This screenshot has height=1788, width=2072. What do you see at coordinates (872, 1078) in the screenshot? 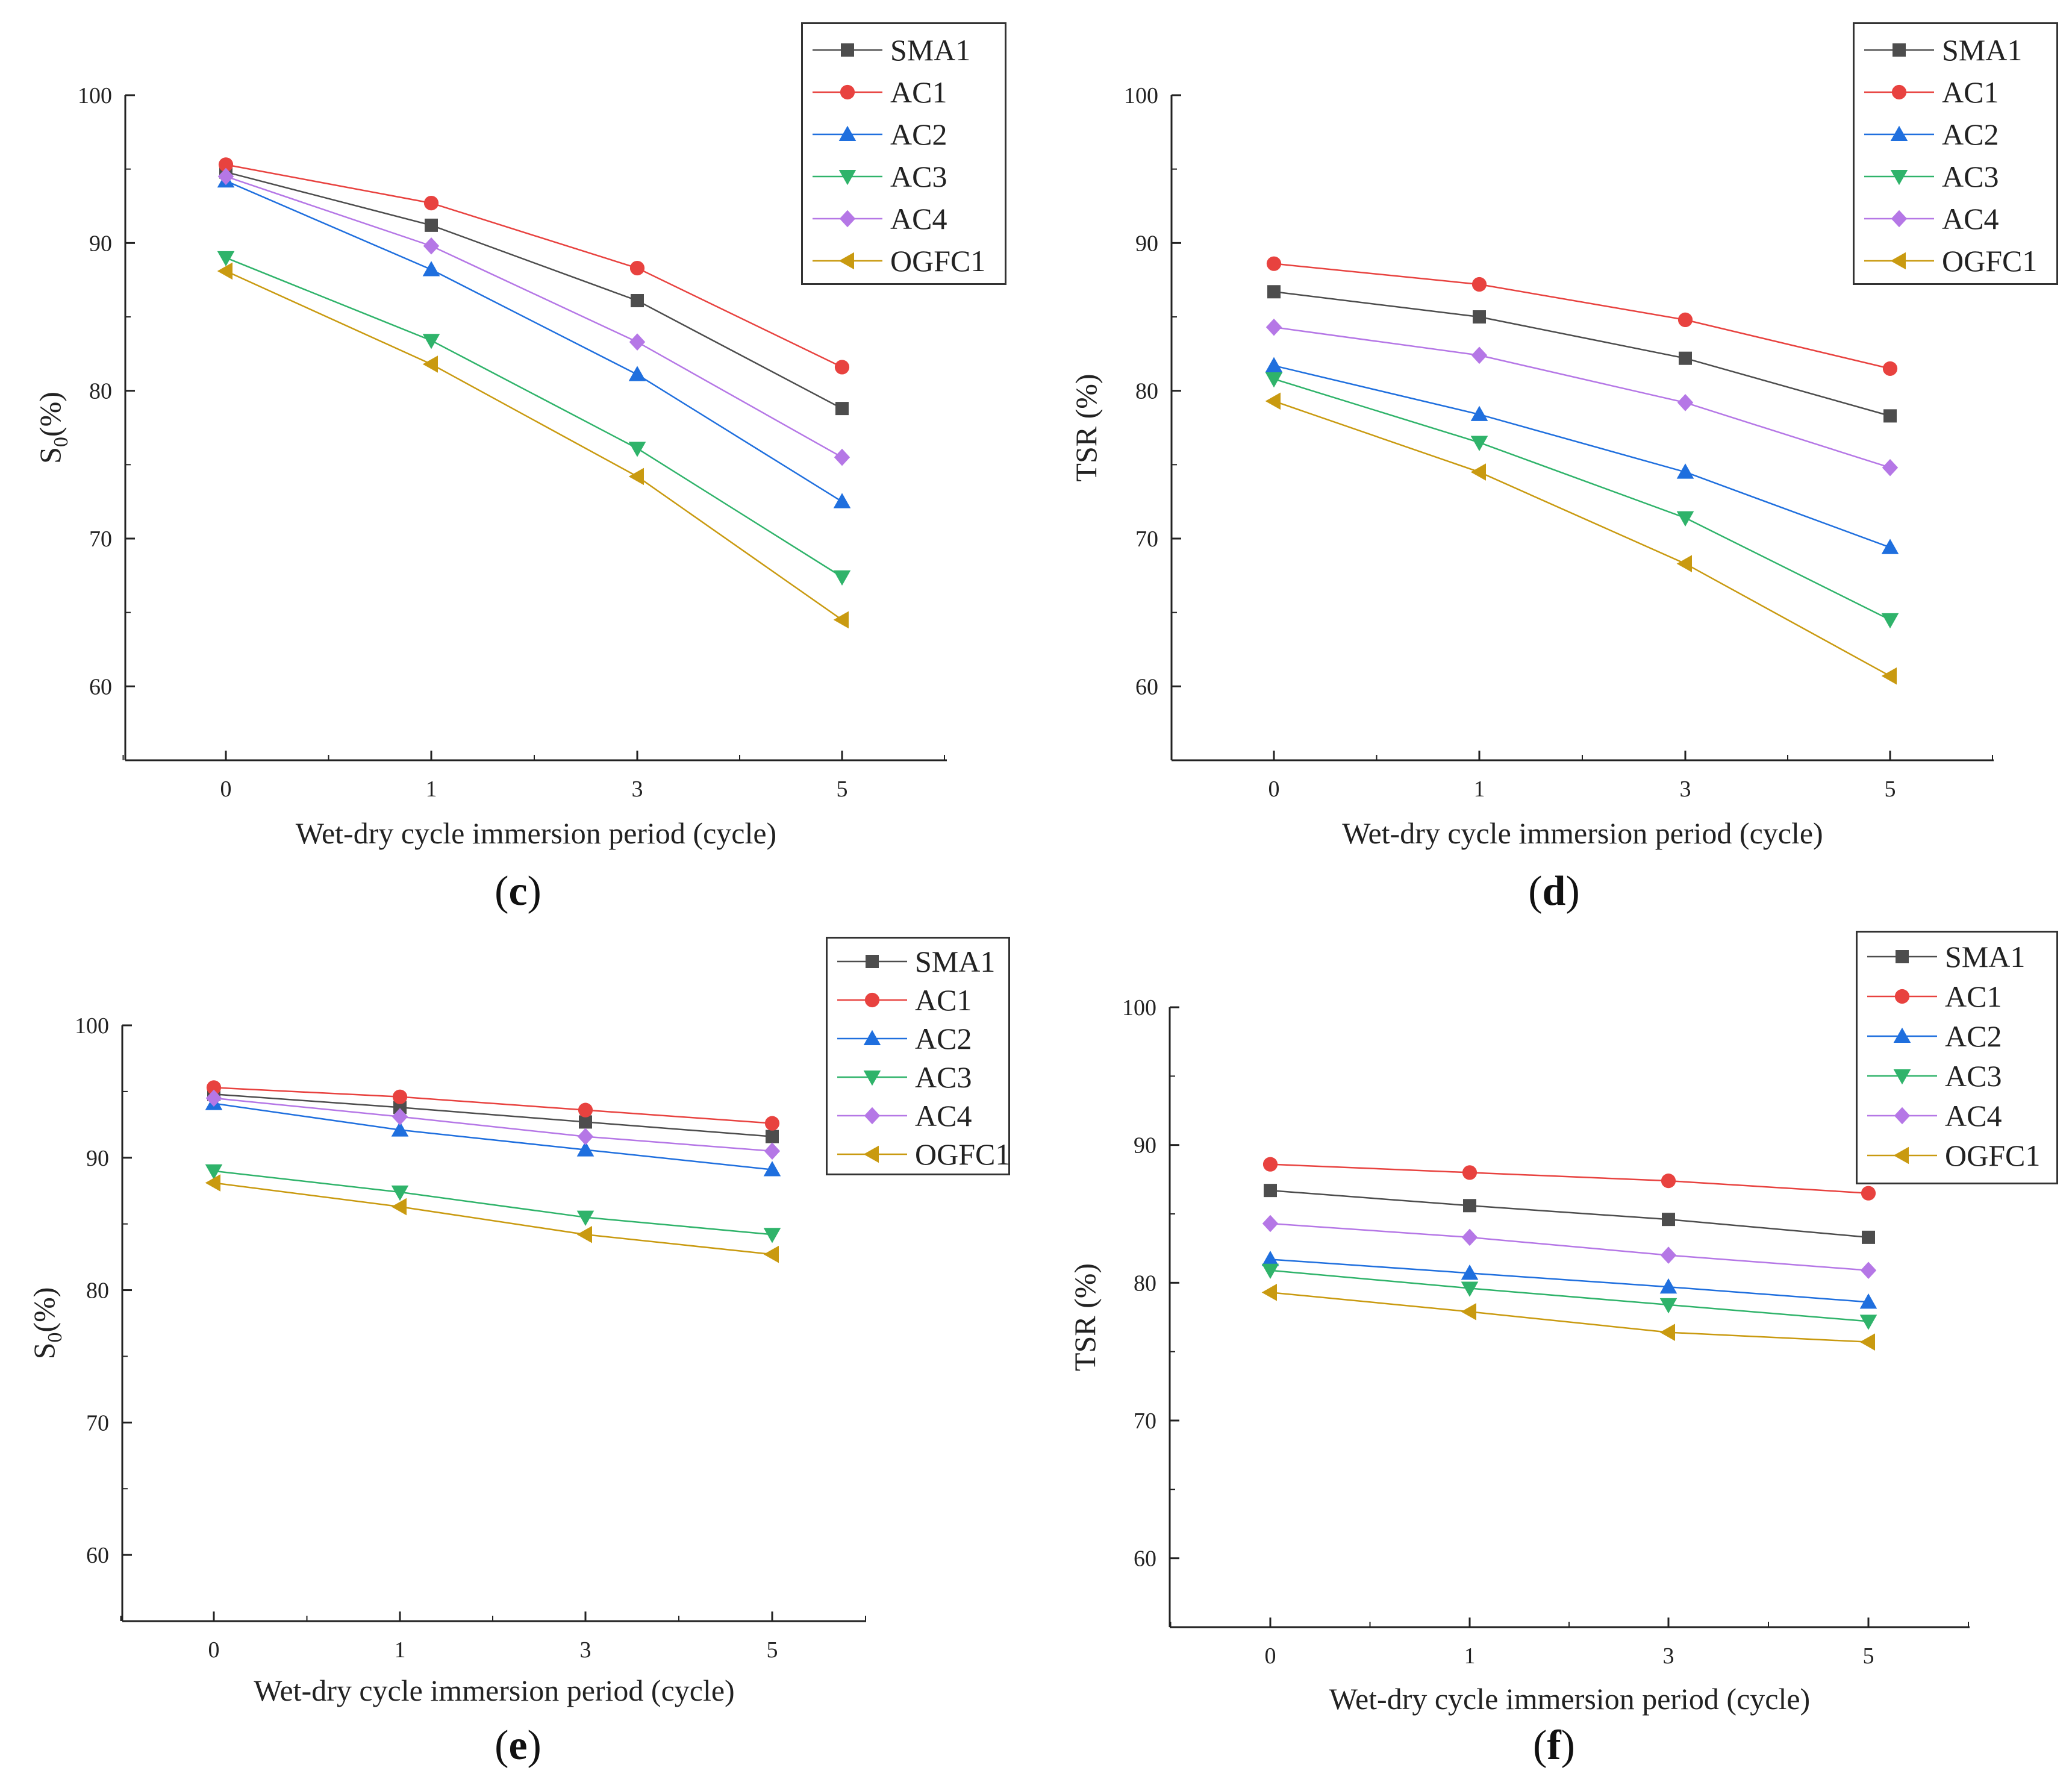
I see `legend-marker-e-AC3` at bounding box center [872, 1078].